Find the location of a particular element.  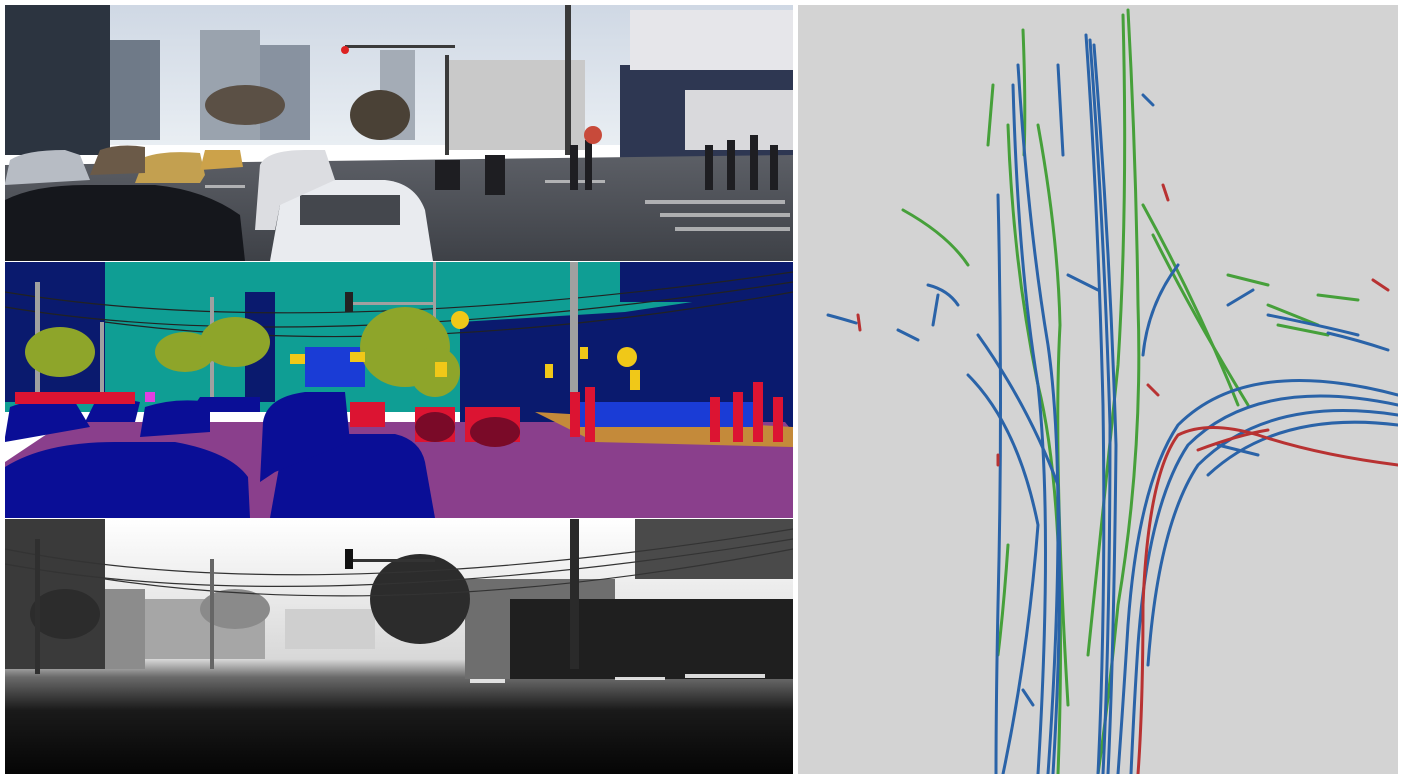

traffic-light is located at coordinates (345, 50).